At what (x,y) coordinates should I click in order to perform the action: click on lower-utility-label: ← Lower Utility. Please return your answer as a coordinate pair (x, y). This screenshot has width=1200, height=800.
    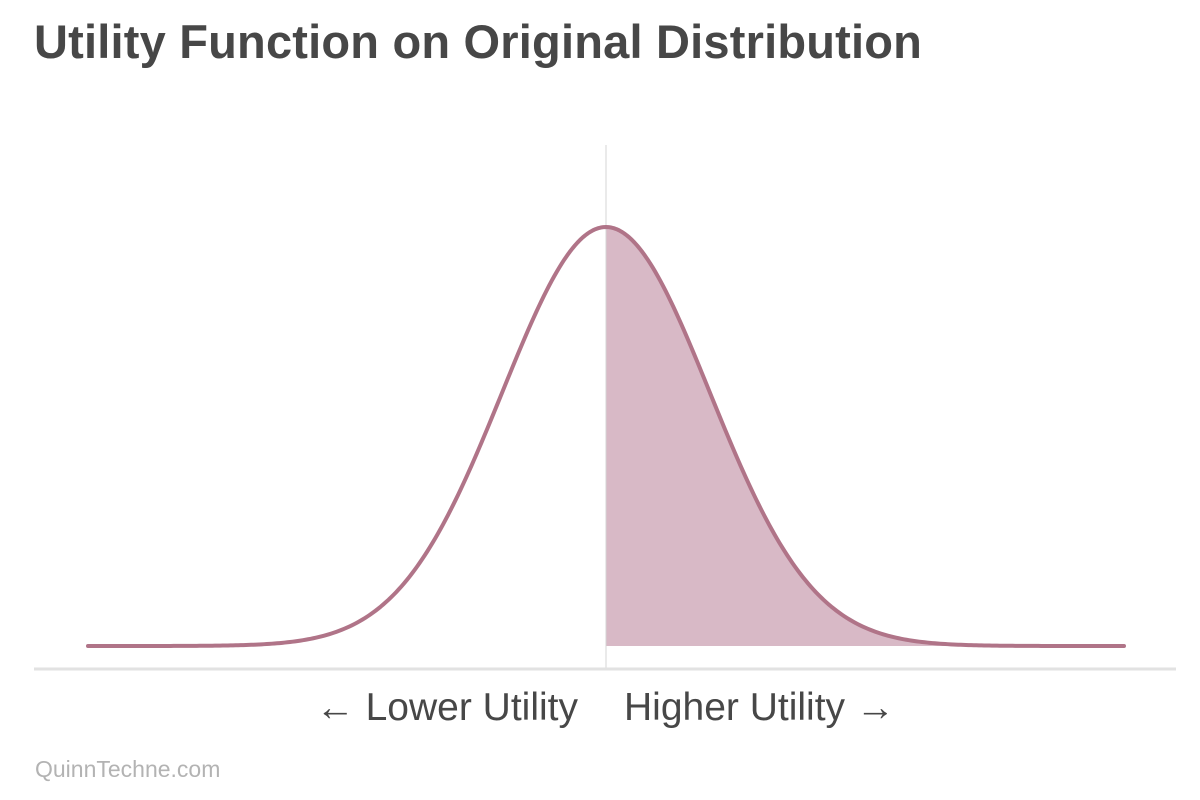
    Looking at the image, I should click on (446, 707).